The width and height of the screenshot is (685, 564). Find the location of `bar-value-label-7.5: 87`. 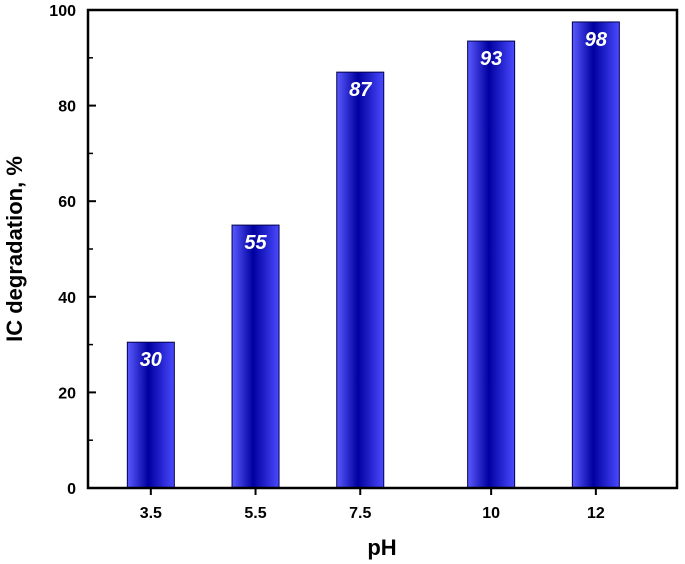

bar-value-label-7.5: 87 is located at coordinates (360, 90).